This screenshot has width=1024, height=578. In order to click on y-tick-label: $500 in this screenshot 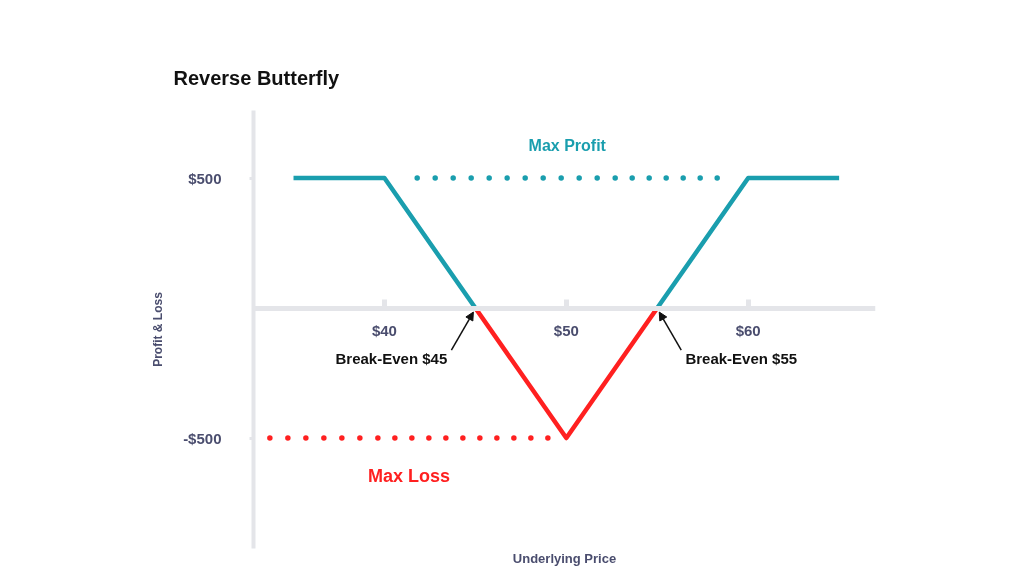, I will do `click(205, 178)`.